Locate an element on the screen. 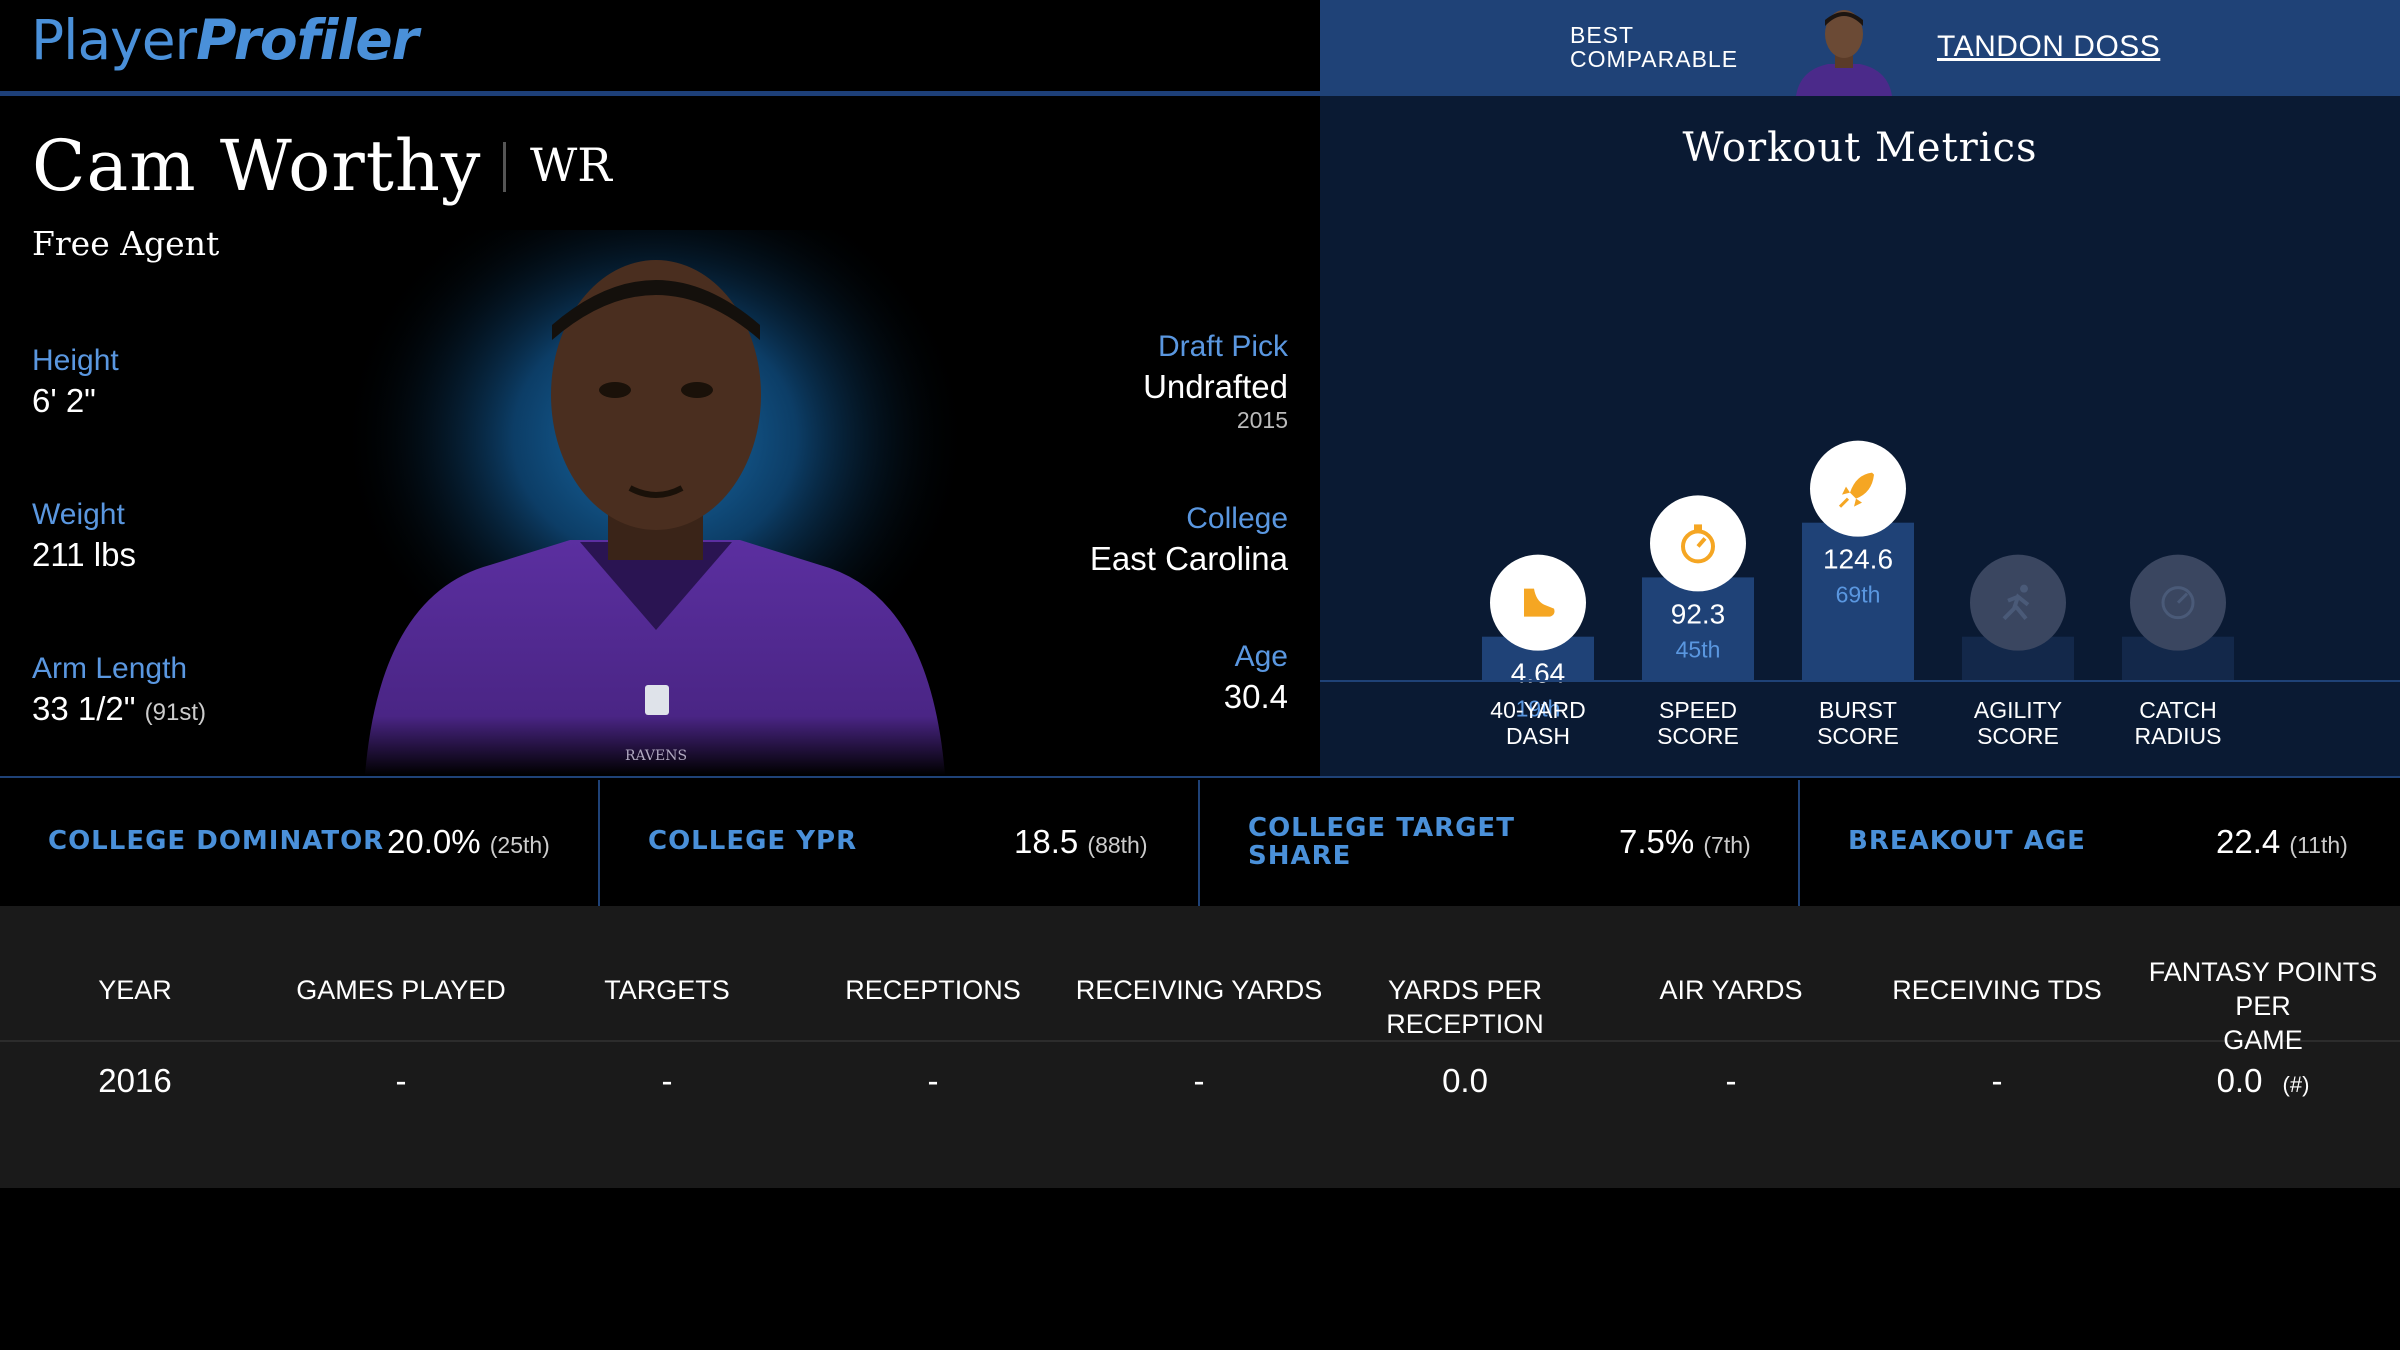  workout-label-line1: AGILITY is located at coordinates (2018, 710).